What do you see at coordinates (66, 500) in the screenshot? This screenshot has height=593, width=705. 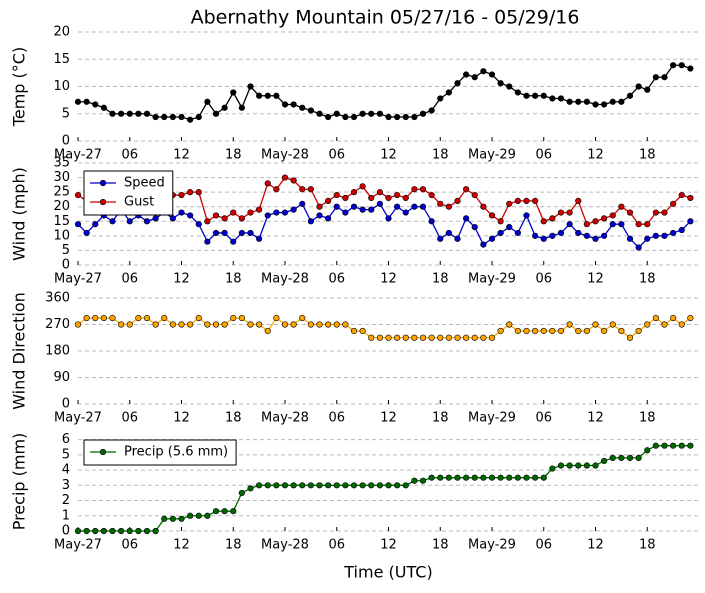 I see `y-tick-label: 2` at bounding box center [66, 500].